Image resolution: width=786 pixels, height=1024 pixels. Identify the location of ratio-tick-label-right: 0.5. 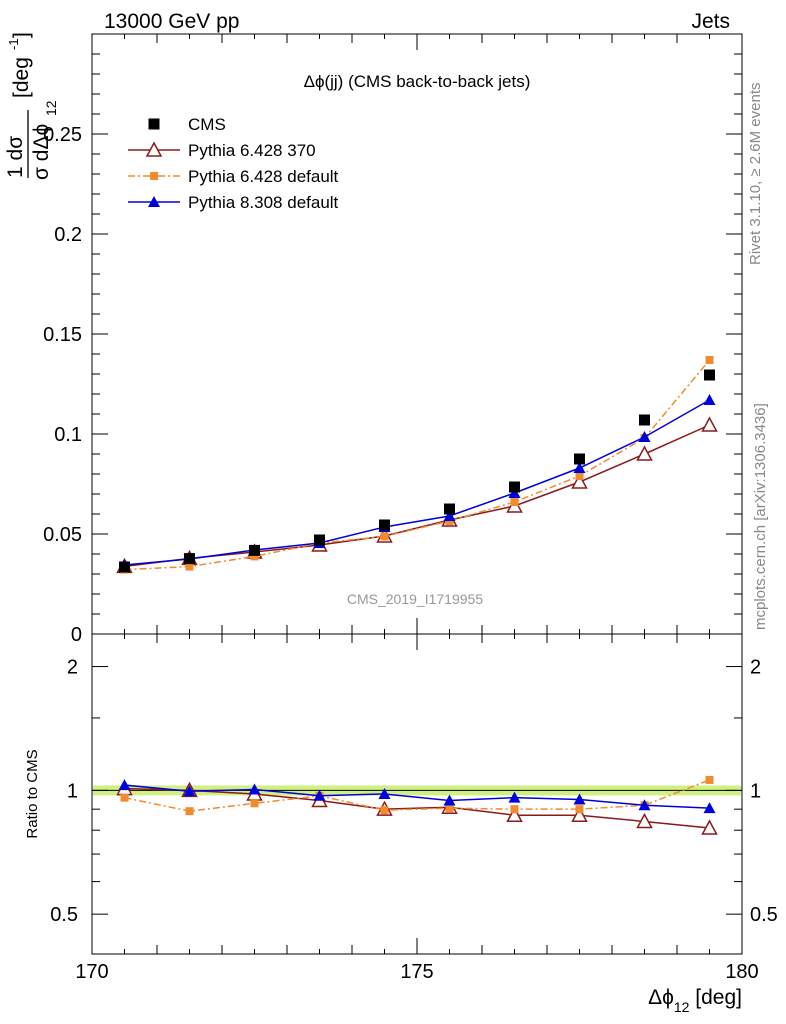
(764, 915).